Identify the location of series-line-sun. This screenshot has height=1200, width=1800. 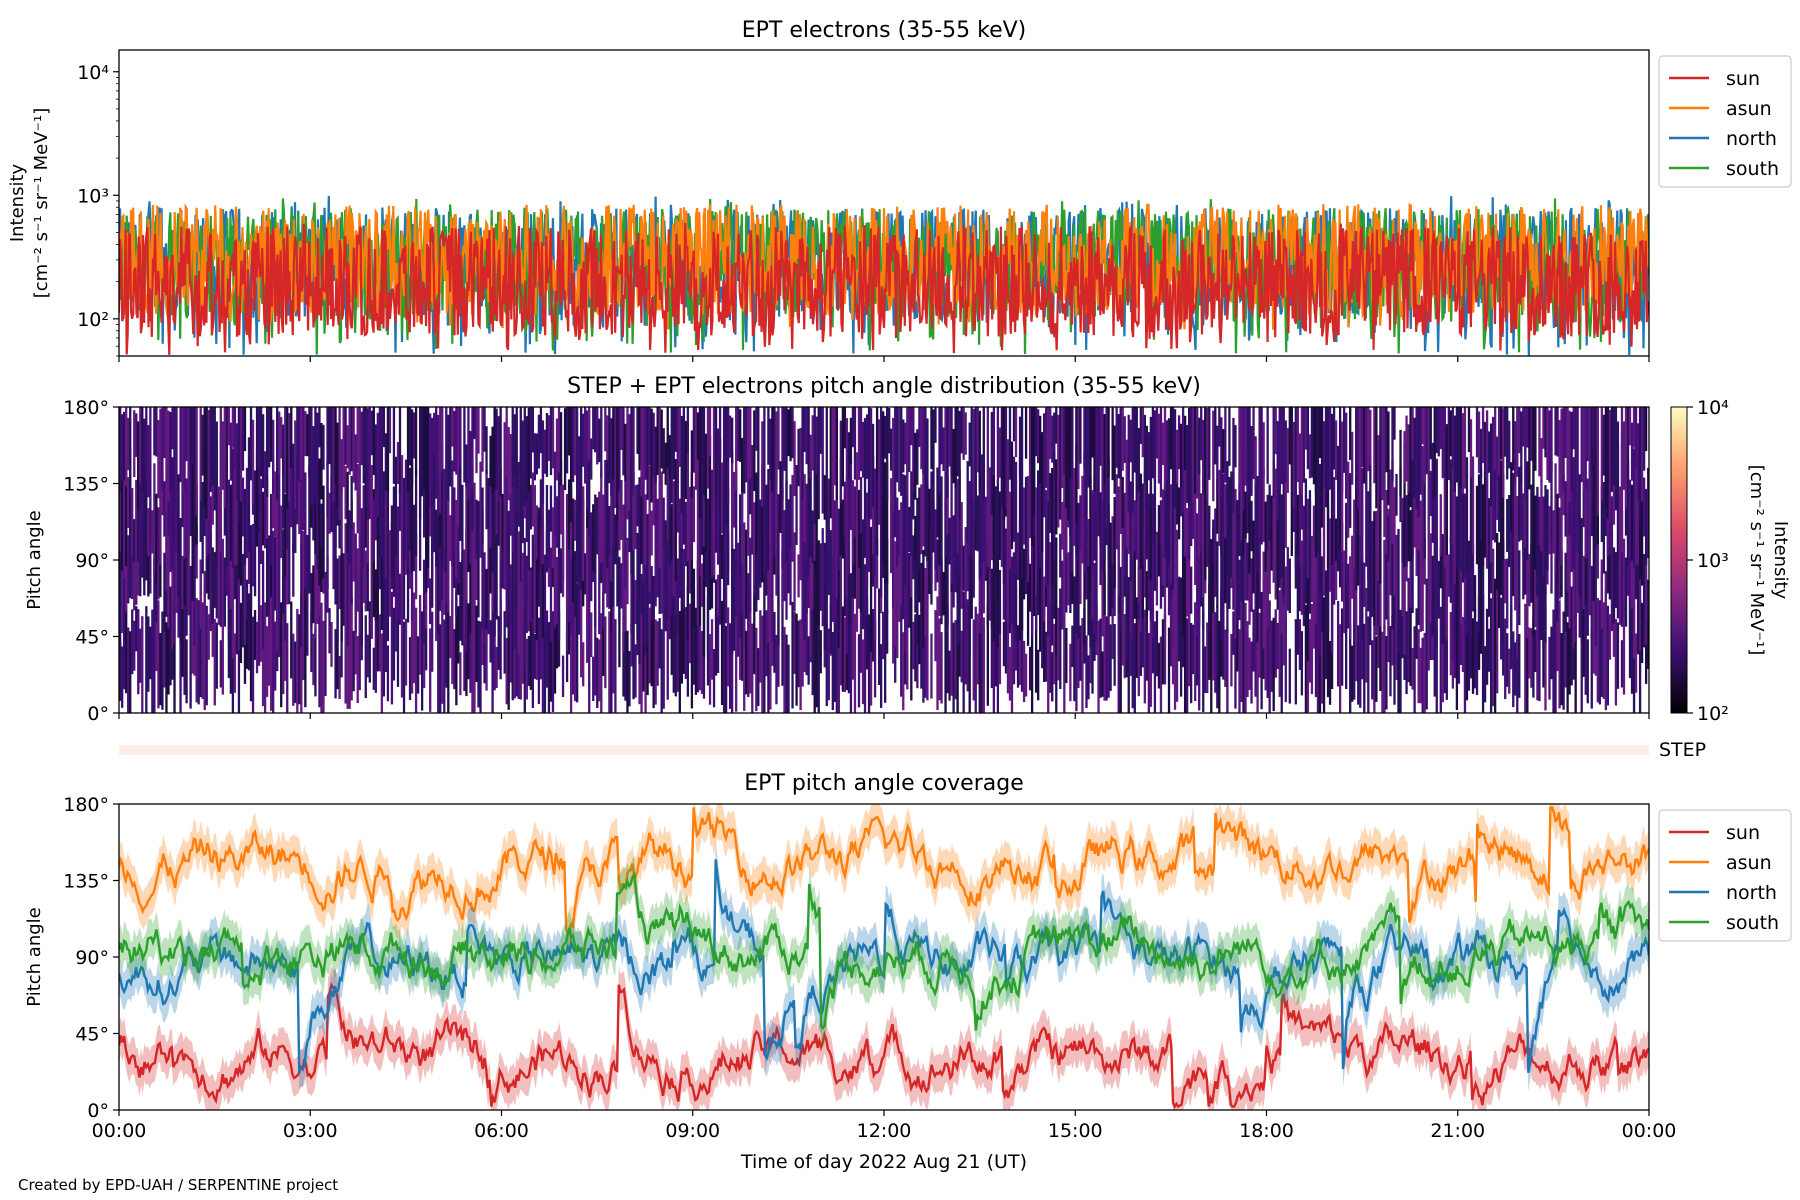
(884, 288).